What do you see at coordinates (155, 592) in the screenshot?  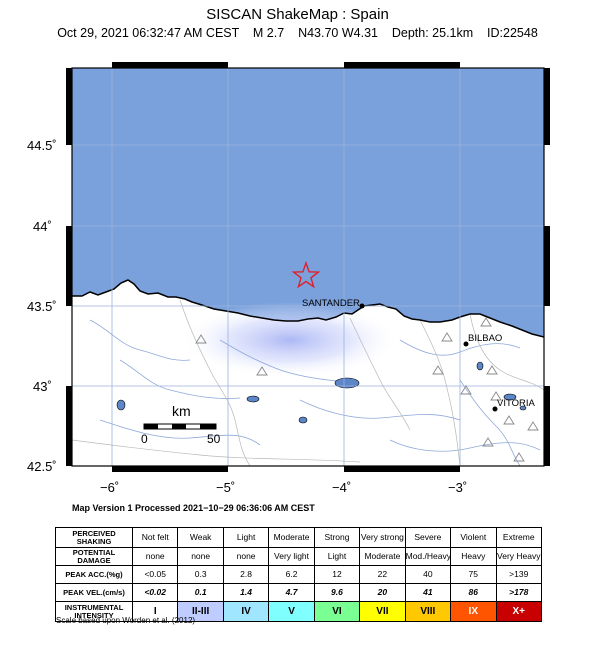 I see `legend-cell: <0.02` at bounding box center [155, 592].